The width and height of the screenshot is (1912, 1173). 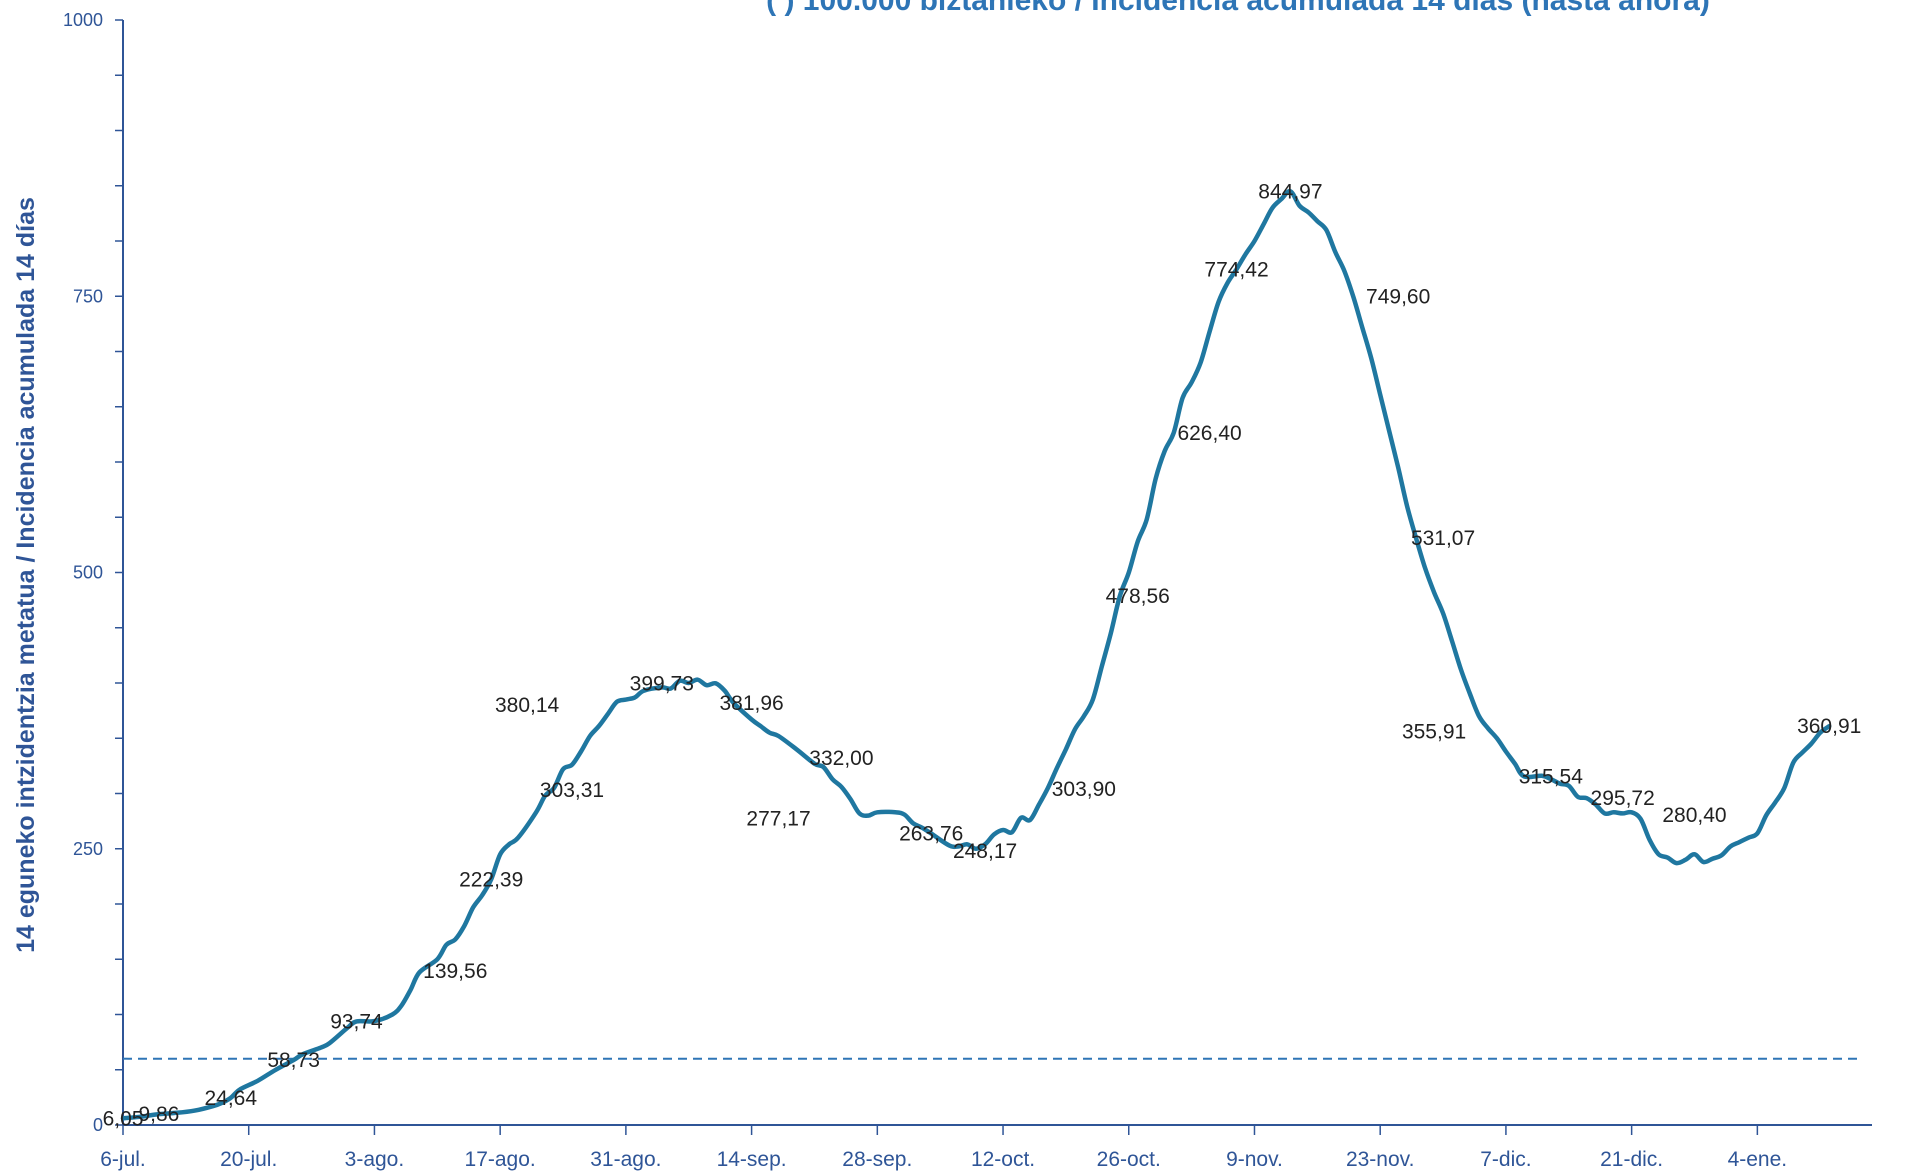 What do you see at coordinates (1290, 191) in the screenshot?
I see `data-label: 844,97` at bounding box center [1290, 191].